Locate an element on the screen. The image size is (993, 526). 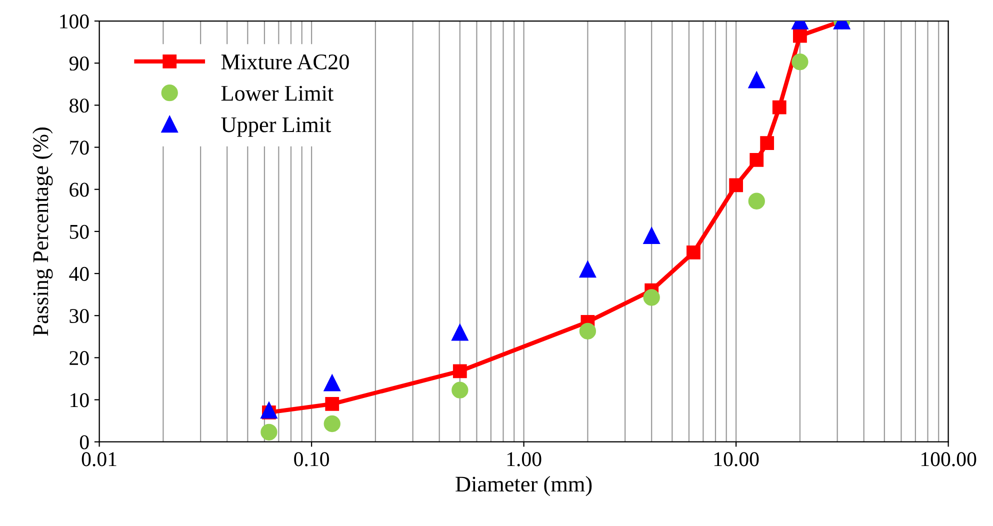
y-tick-label: 60 is located at coordinates (79, 189).